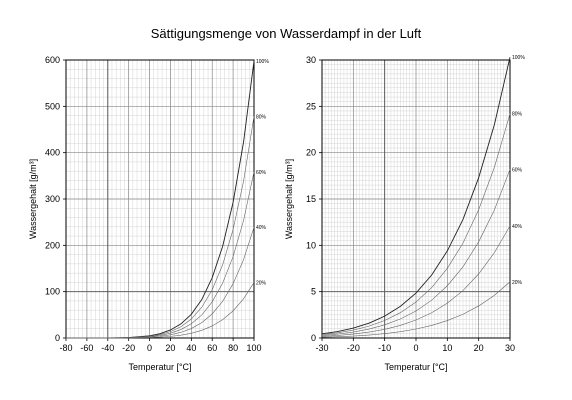 Image resolution: width=572 pixels, height=400 pixels. Describe the element at coordinates (311, 153) in the screenshot. I see `y-tick-label: 20` at that location.